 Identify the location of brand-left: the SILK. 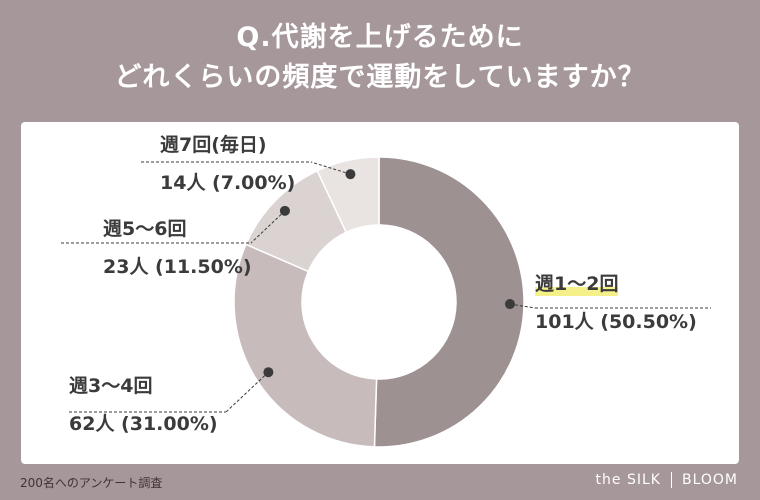
(628, 480).